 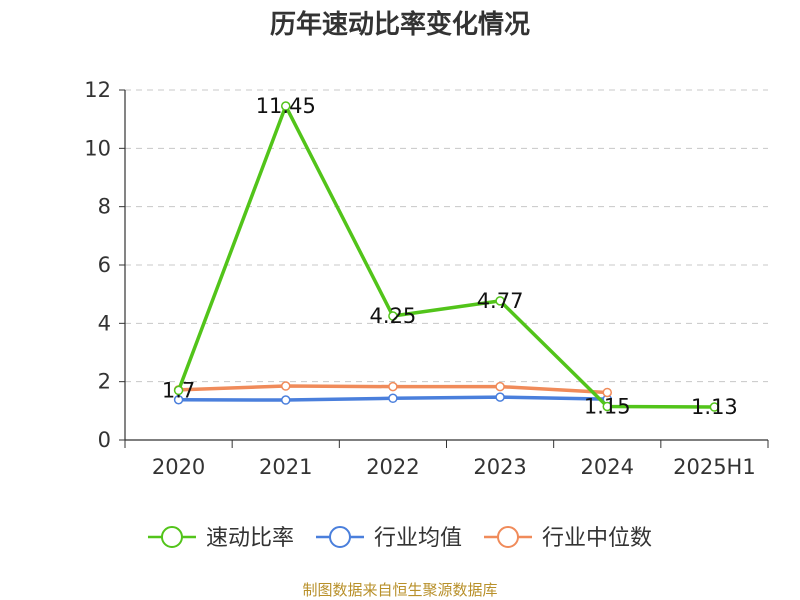 I want to click on data-label: 4.77, so click(x=500, y=301).